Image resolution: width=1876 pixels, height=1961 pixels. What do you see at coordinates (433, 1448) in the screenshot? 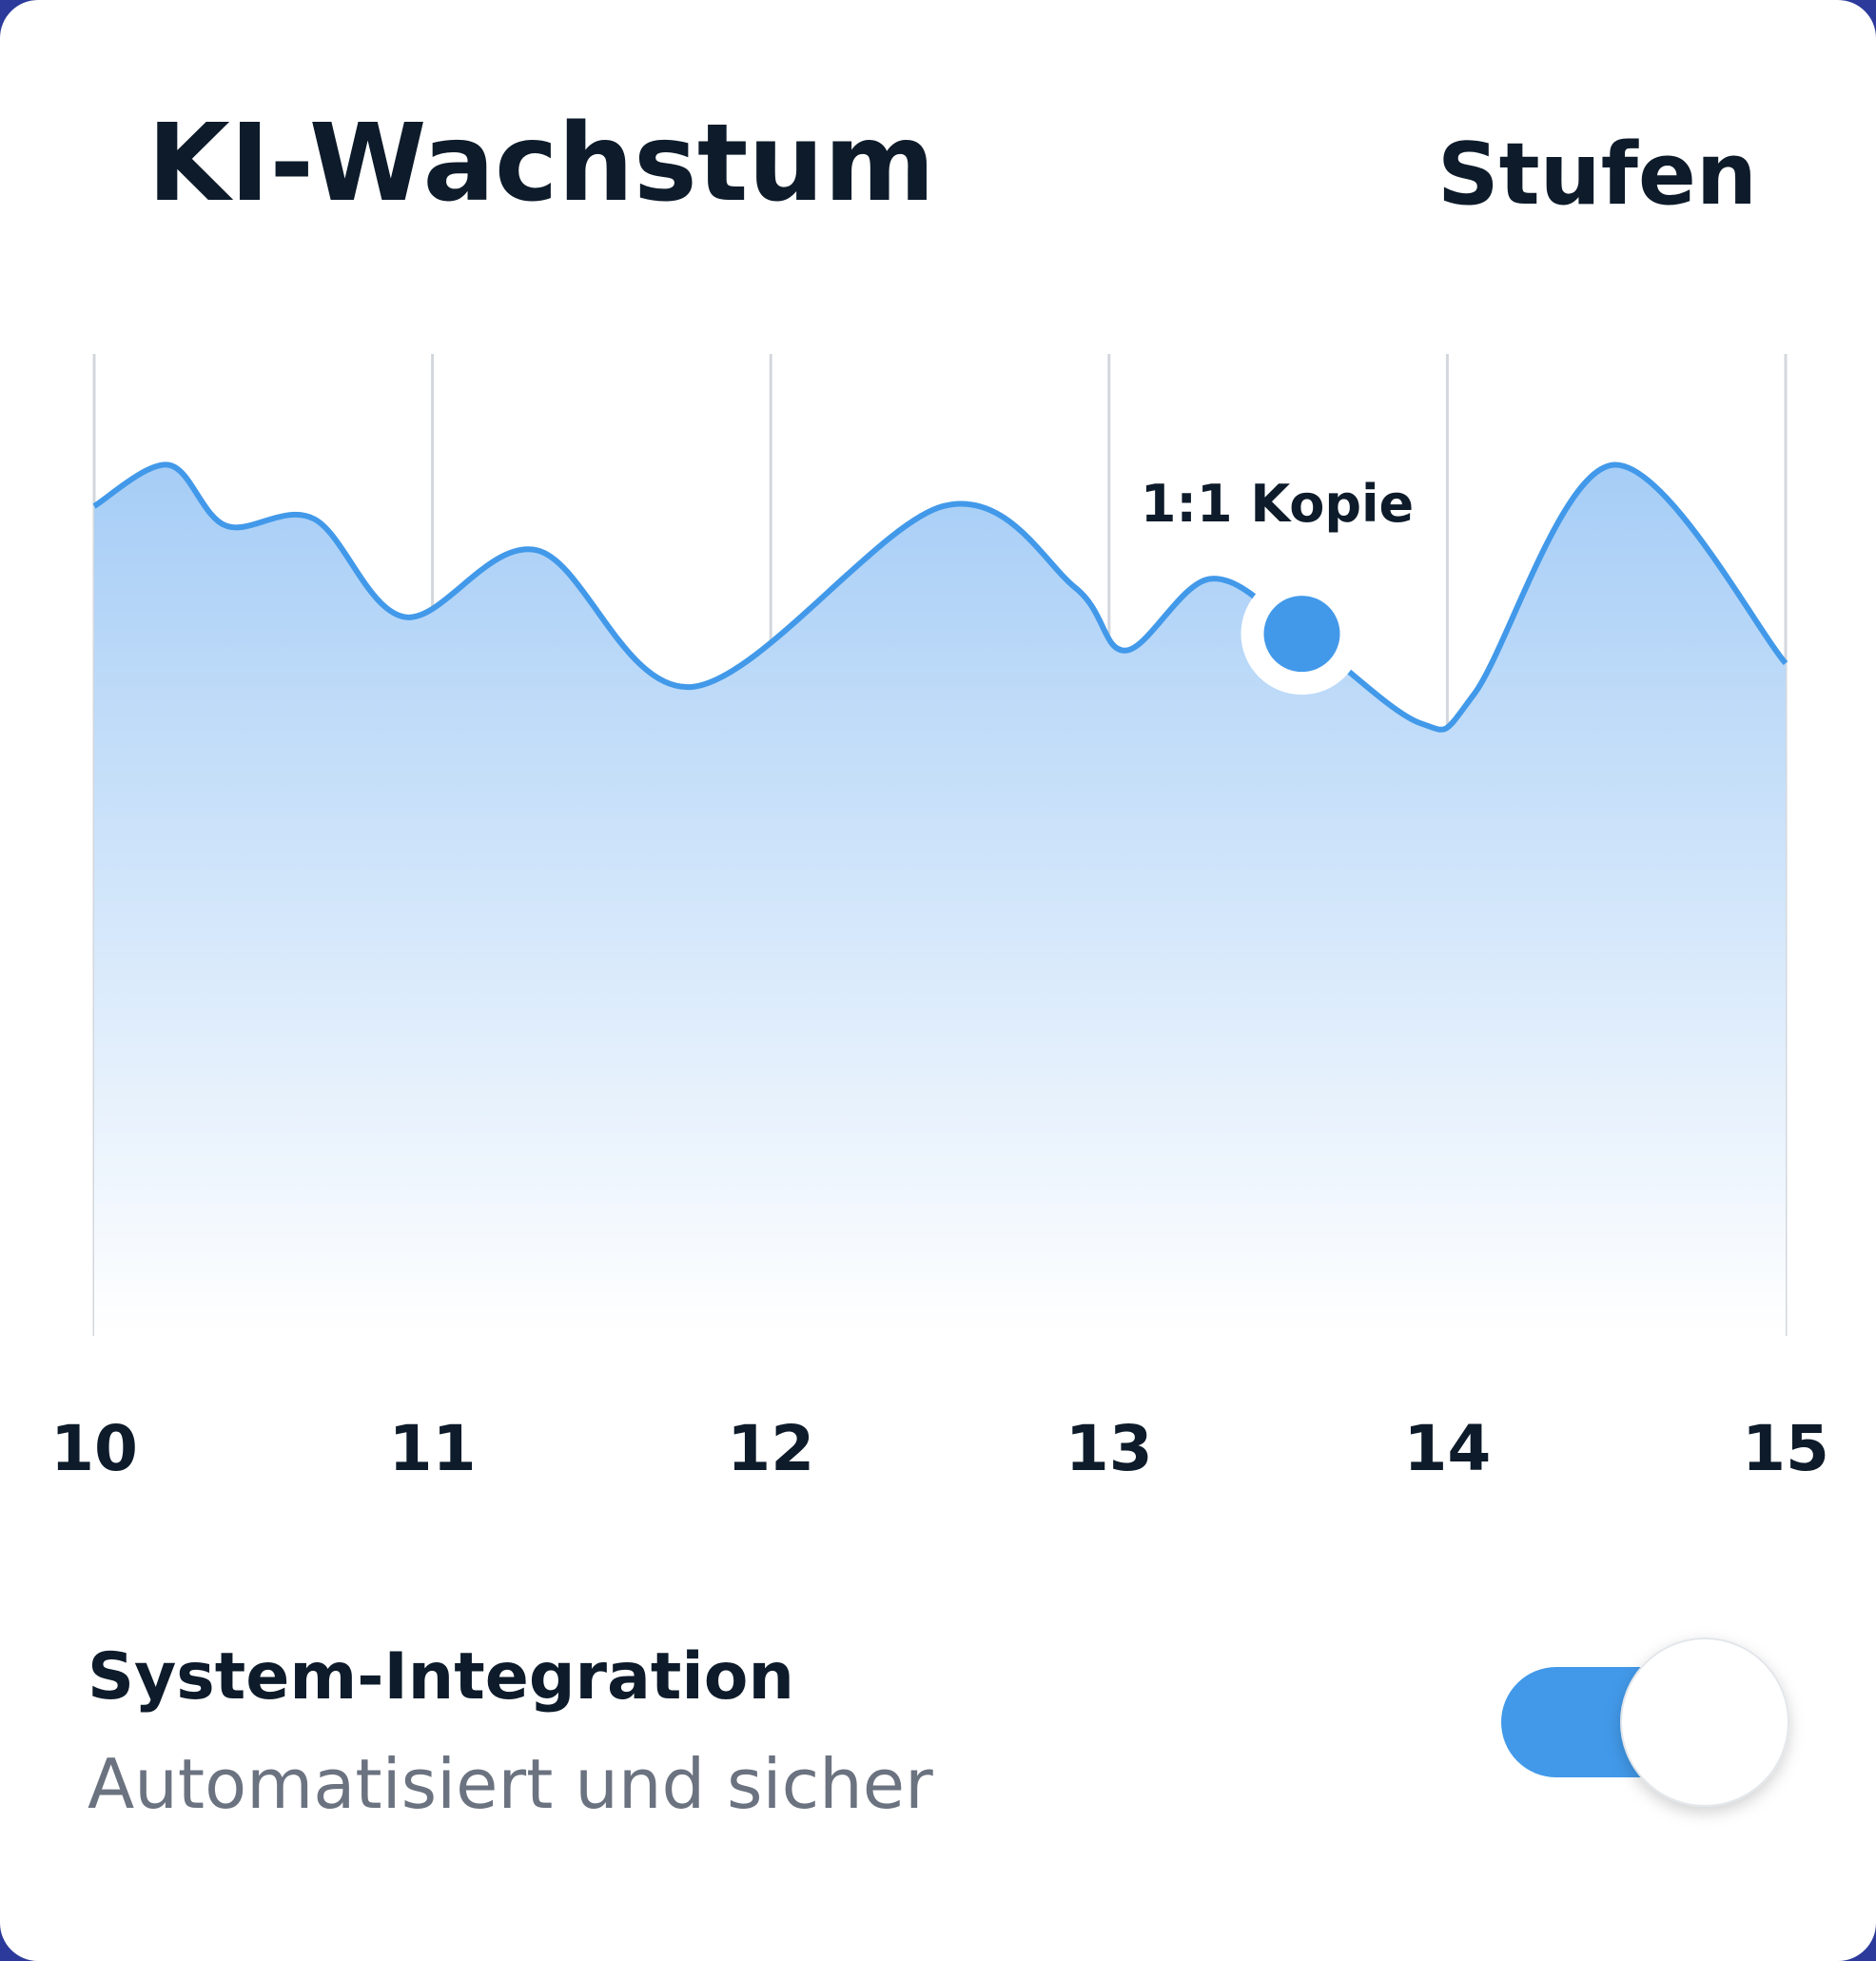
I see `x-tick-label: 11` at bounding box center [433, 1448].